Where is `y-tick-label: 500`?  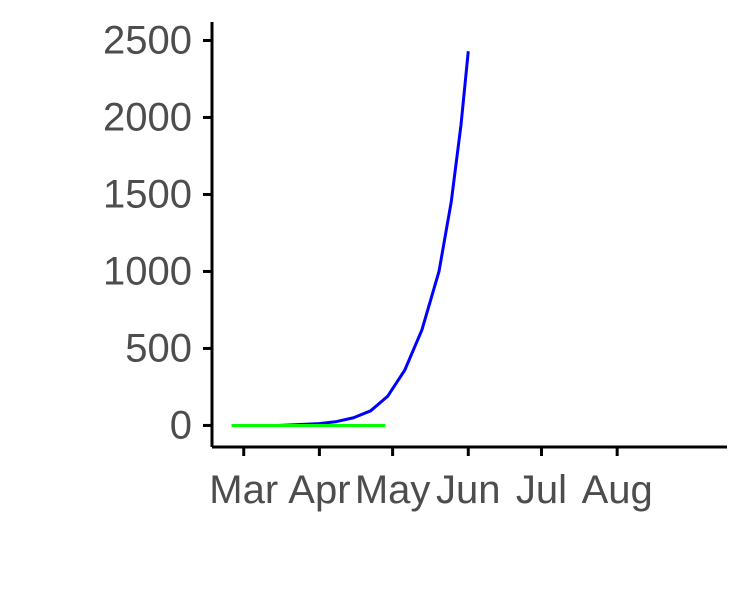 y-tick-label: 500 is located at coordinates (158, 348).